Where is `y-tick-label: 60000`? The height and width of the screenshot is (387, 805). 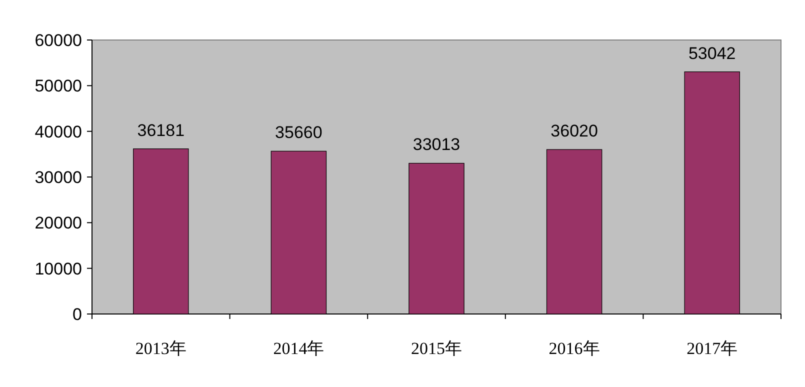 y-tick-label: 60000 is located at coordinates (58, 40).